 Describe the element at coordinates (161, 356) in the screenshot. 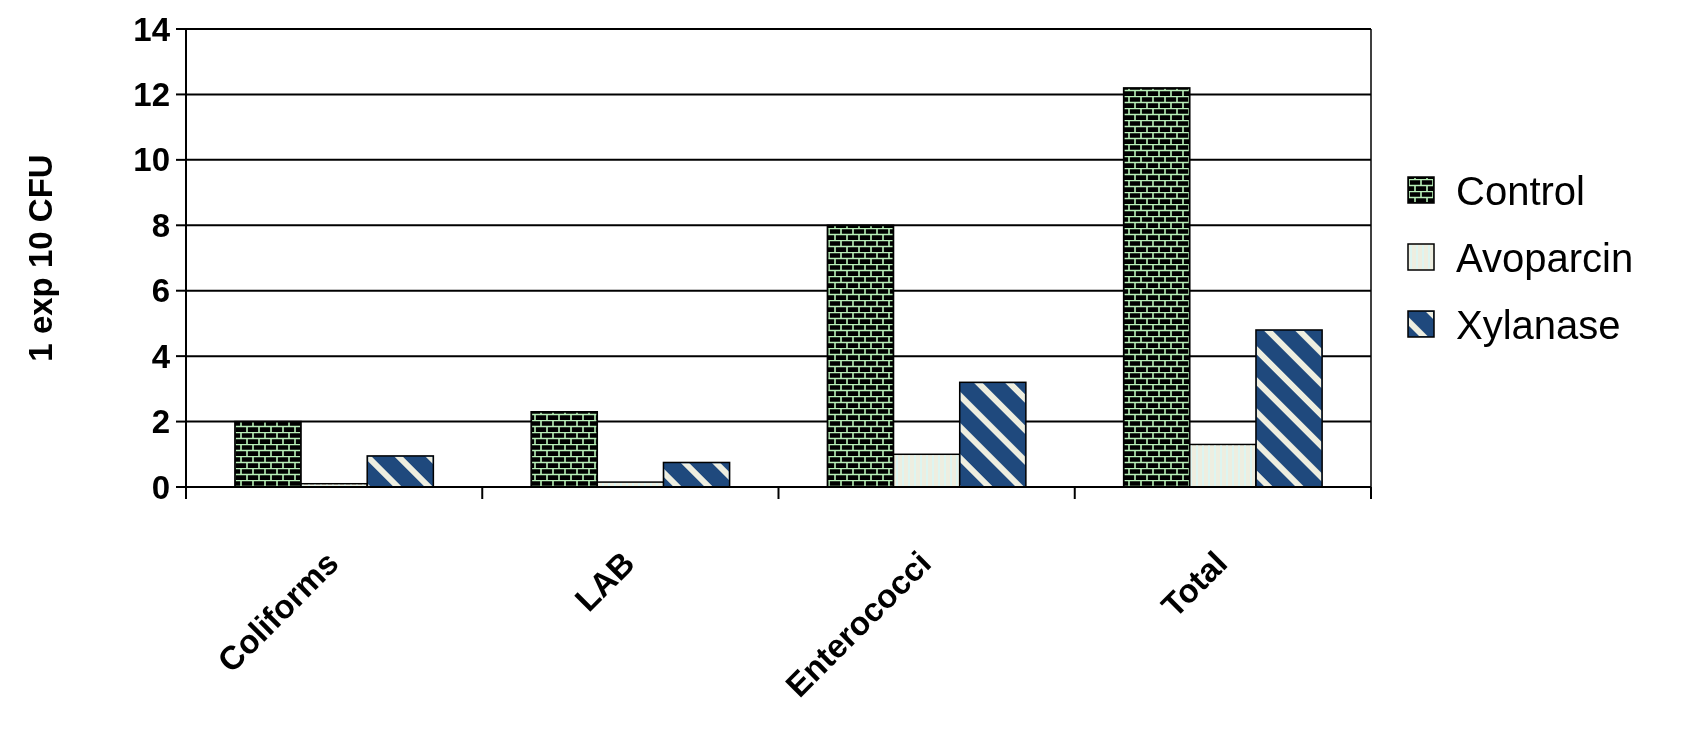

I see `y-tick-label: 4` at that location.